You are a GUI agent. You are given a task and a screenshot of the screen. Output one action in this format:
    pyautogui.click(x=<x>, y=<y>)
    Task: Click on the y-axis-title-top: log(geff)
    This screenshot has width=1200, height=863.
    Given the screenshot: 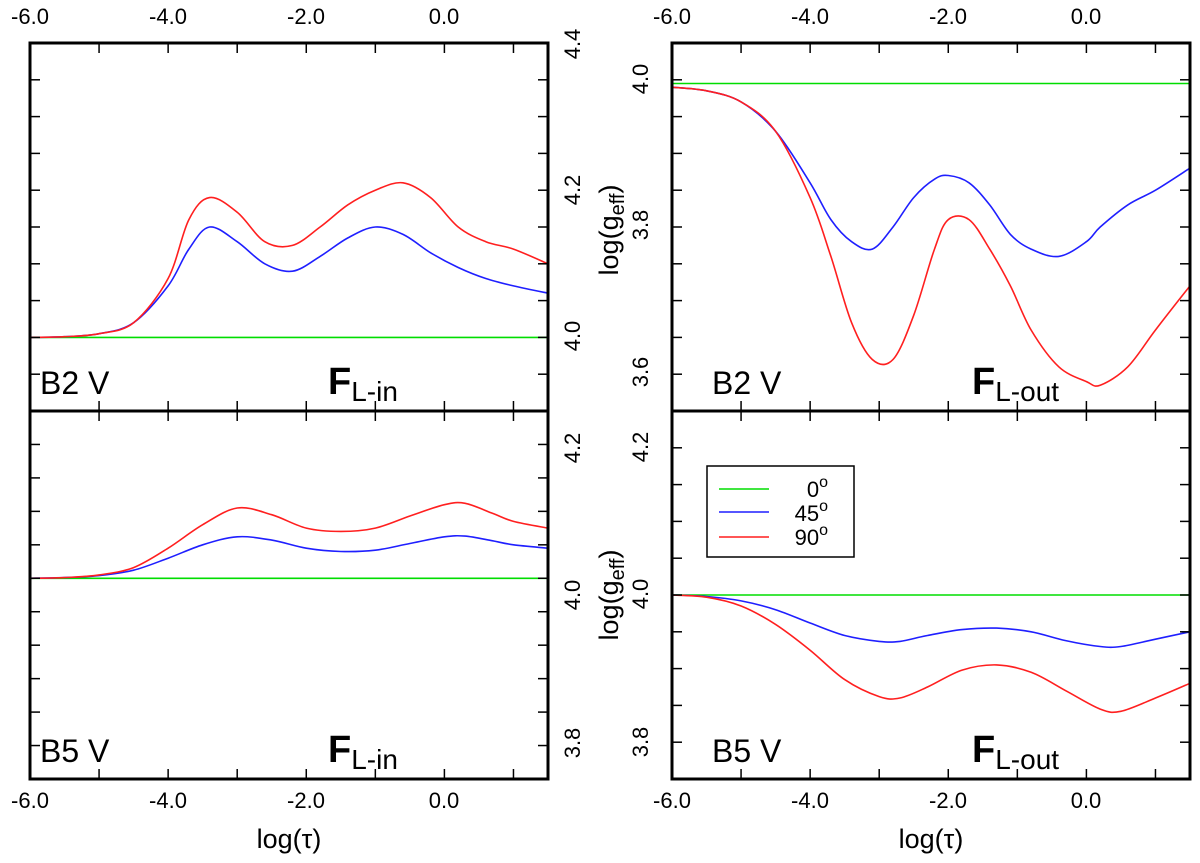 What is the action you would take?
    pyautogui.click(x=611, y=230)
    